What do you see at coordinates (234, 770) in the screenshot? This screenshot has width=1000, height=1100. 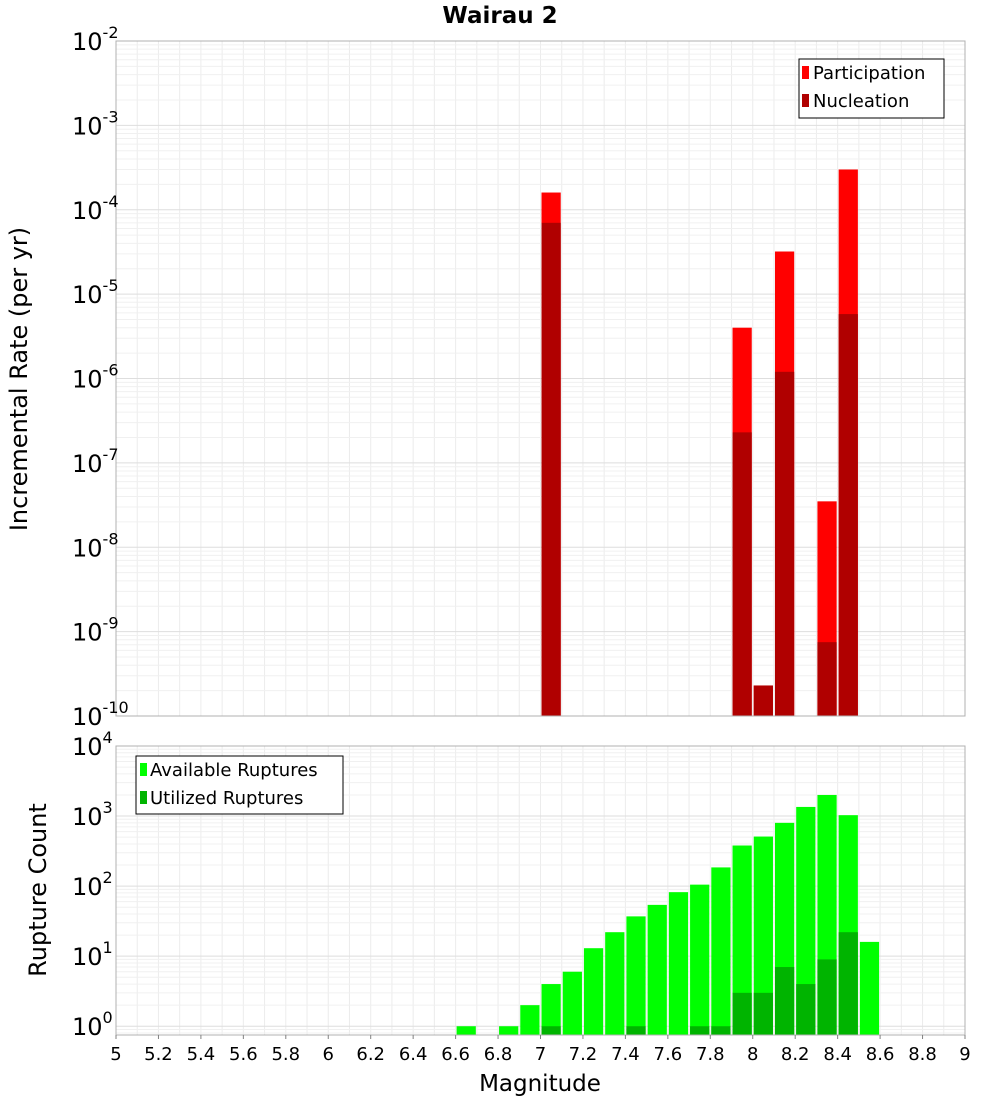 I see `legend-label-available: Available Ruptures` at bounding box center [234, 770].